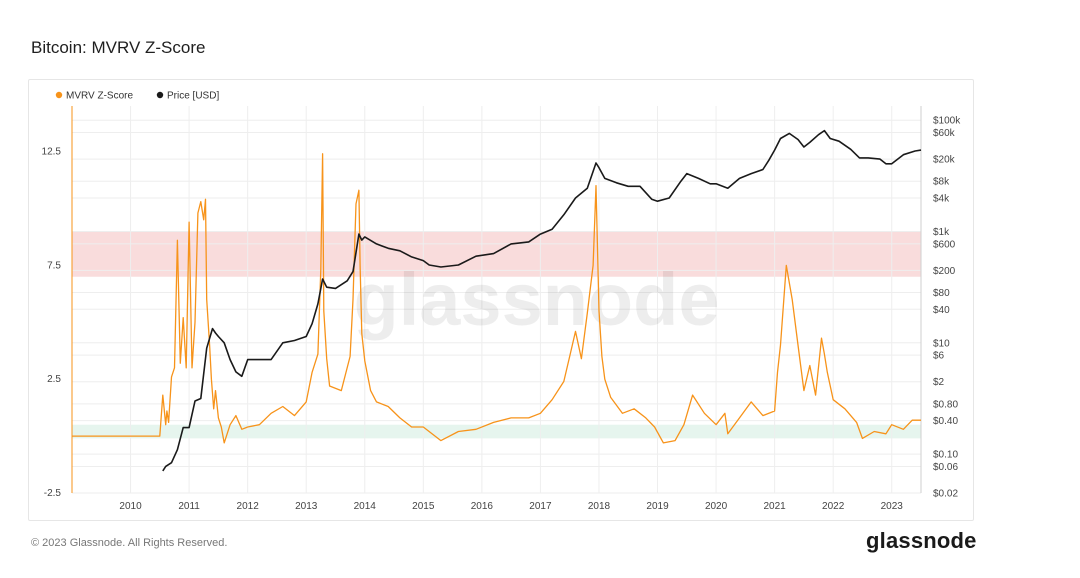  Describe the element at coordinates (944, 244) in the screenshot. I see `y-right-tick-label: $600` at that location.